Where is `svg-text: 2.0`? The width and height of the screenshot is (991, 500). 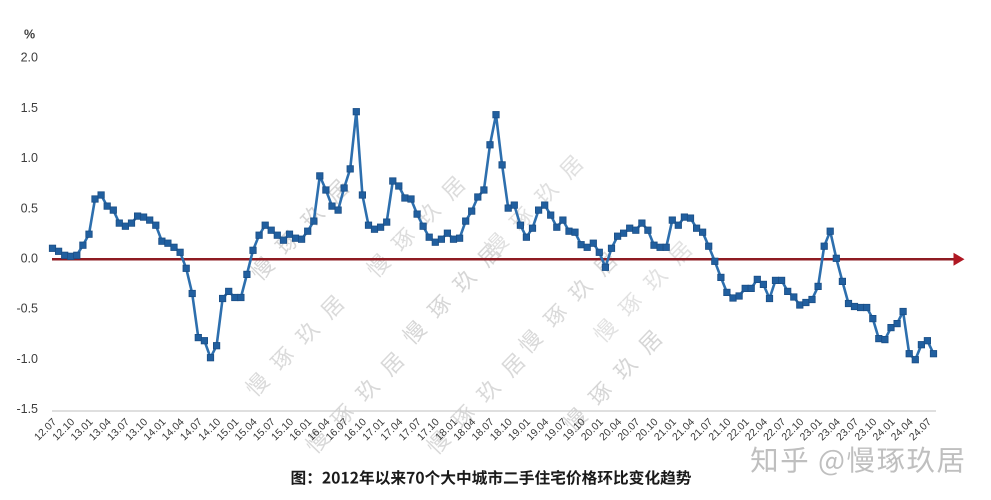
svg-text: 2.0 is located at coordinates (29, 58).